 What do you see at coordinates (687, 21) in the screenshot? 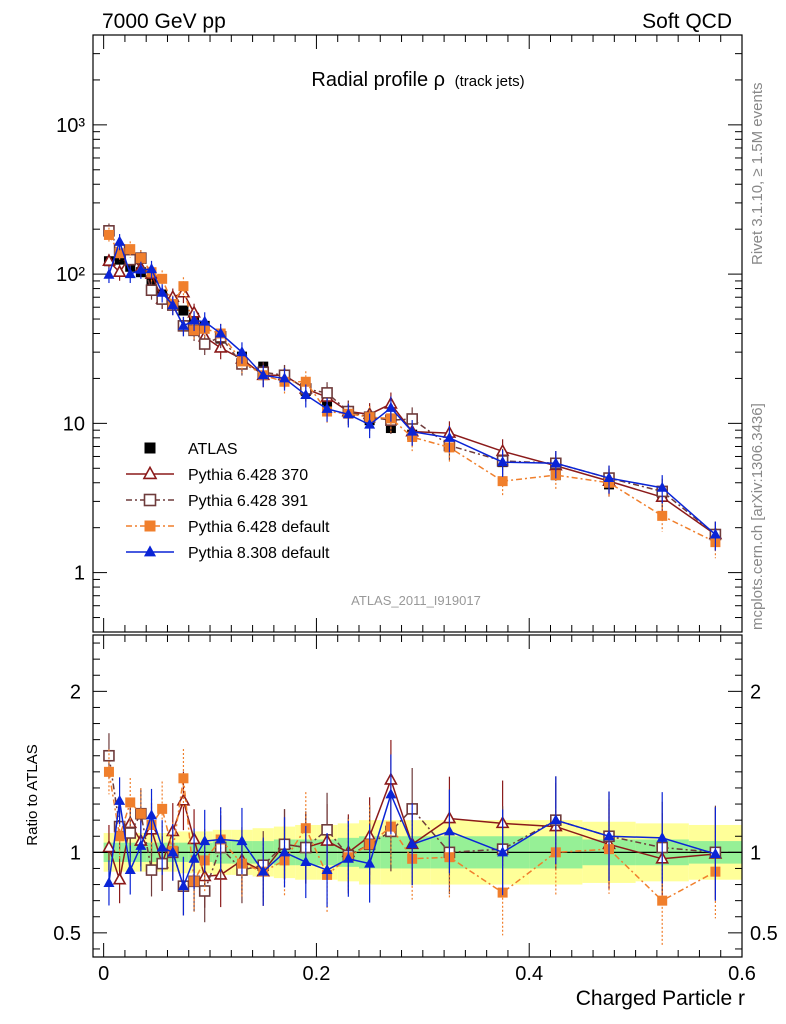
I see `header-right: Soft QCD` at bounding box center [687, 21].